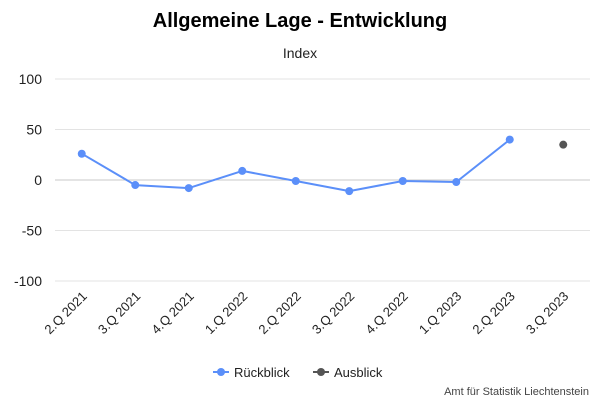 Image resolution: width=600 pixels, height=400 pixels. Describe the element at coordinates (32, 231) in the screenshot. I see `y-tick-label: -50` at that location.